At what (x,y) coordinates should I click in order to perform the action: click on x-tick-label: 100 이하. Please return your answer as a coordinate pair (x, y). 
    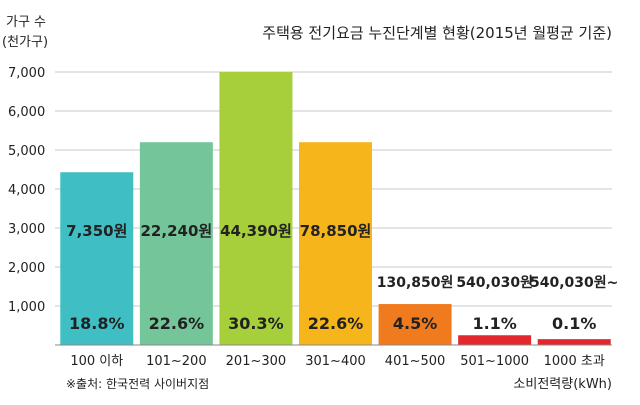
    Looking at the image, I should click on (96, 361).